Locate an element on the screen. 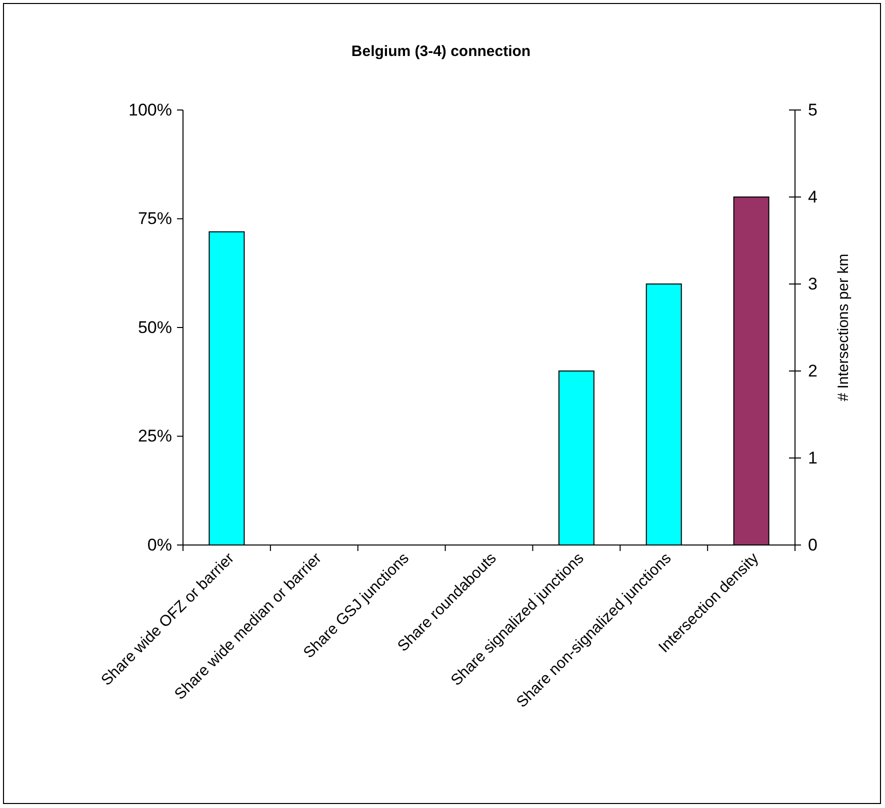  y-tick-label: 75% is located at coordinates (155, 218).